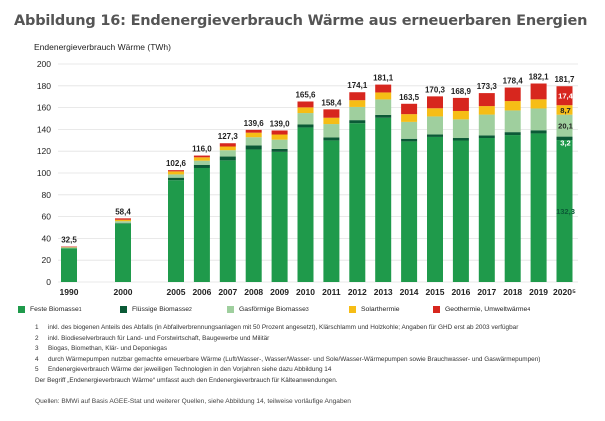 The height and width of the screenshot is (421, 605). Describe the element at coordinates (435, 89) in the screenshot. I see `bar-total-label: 170,3` at that location.